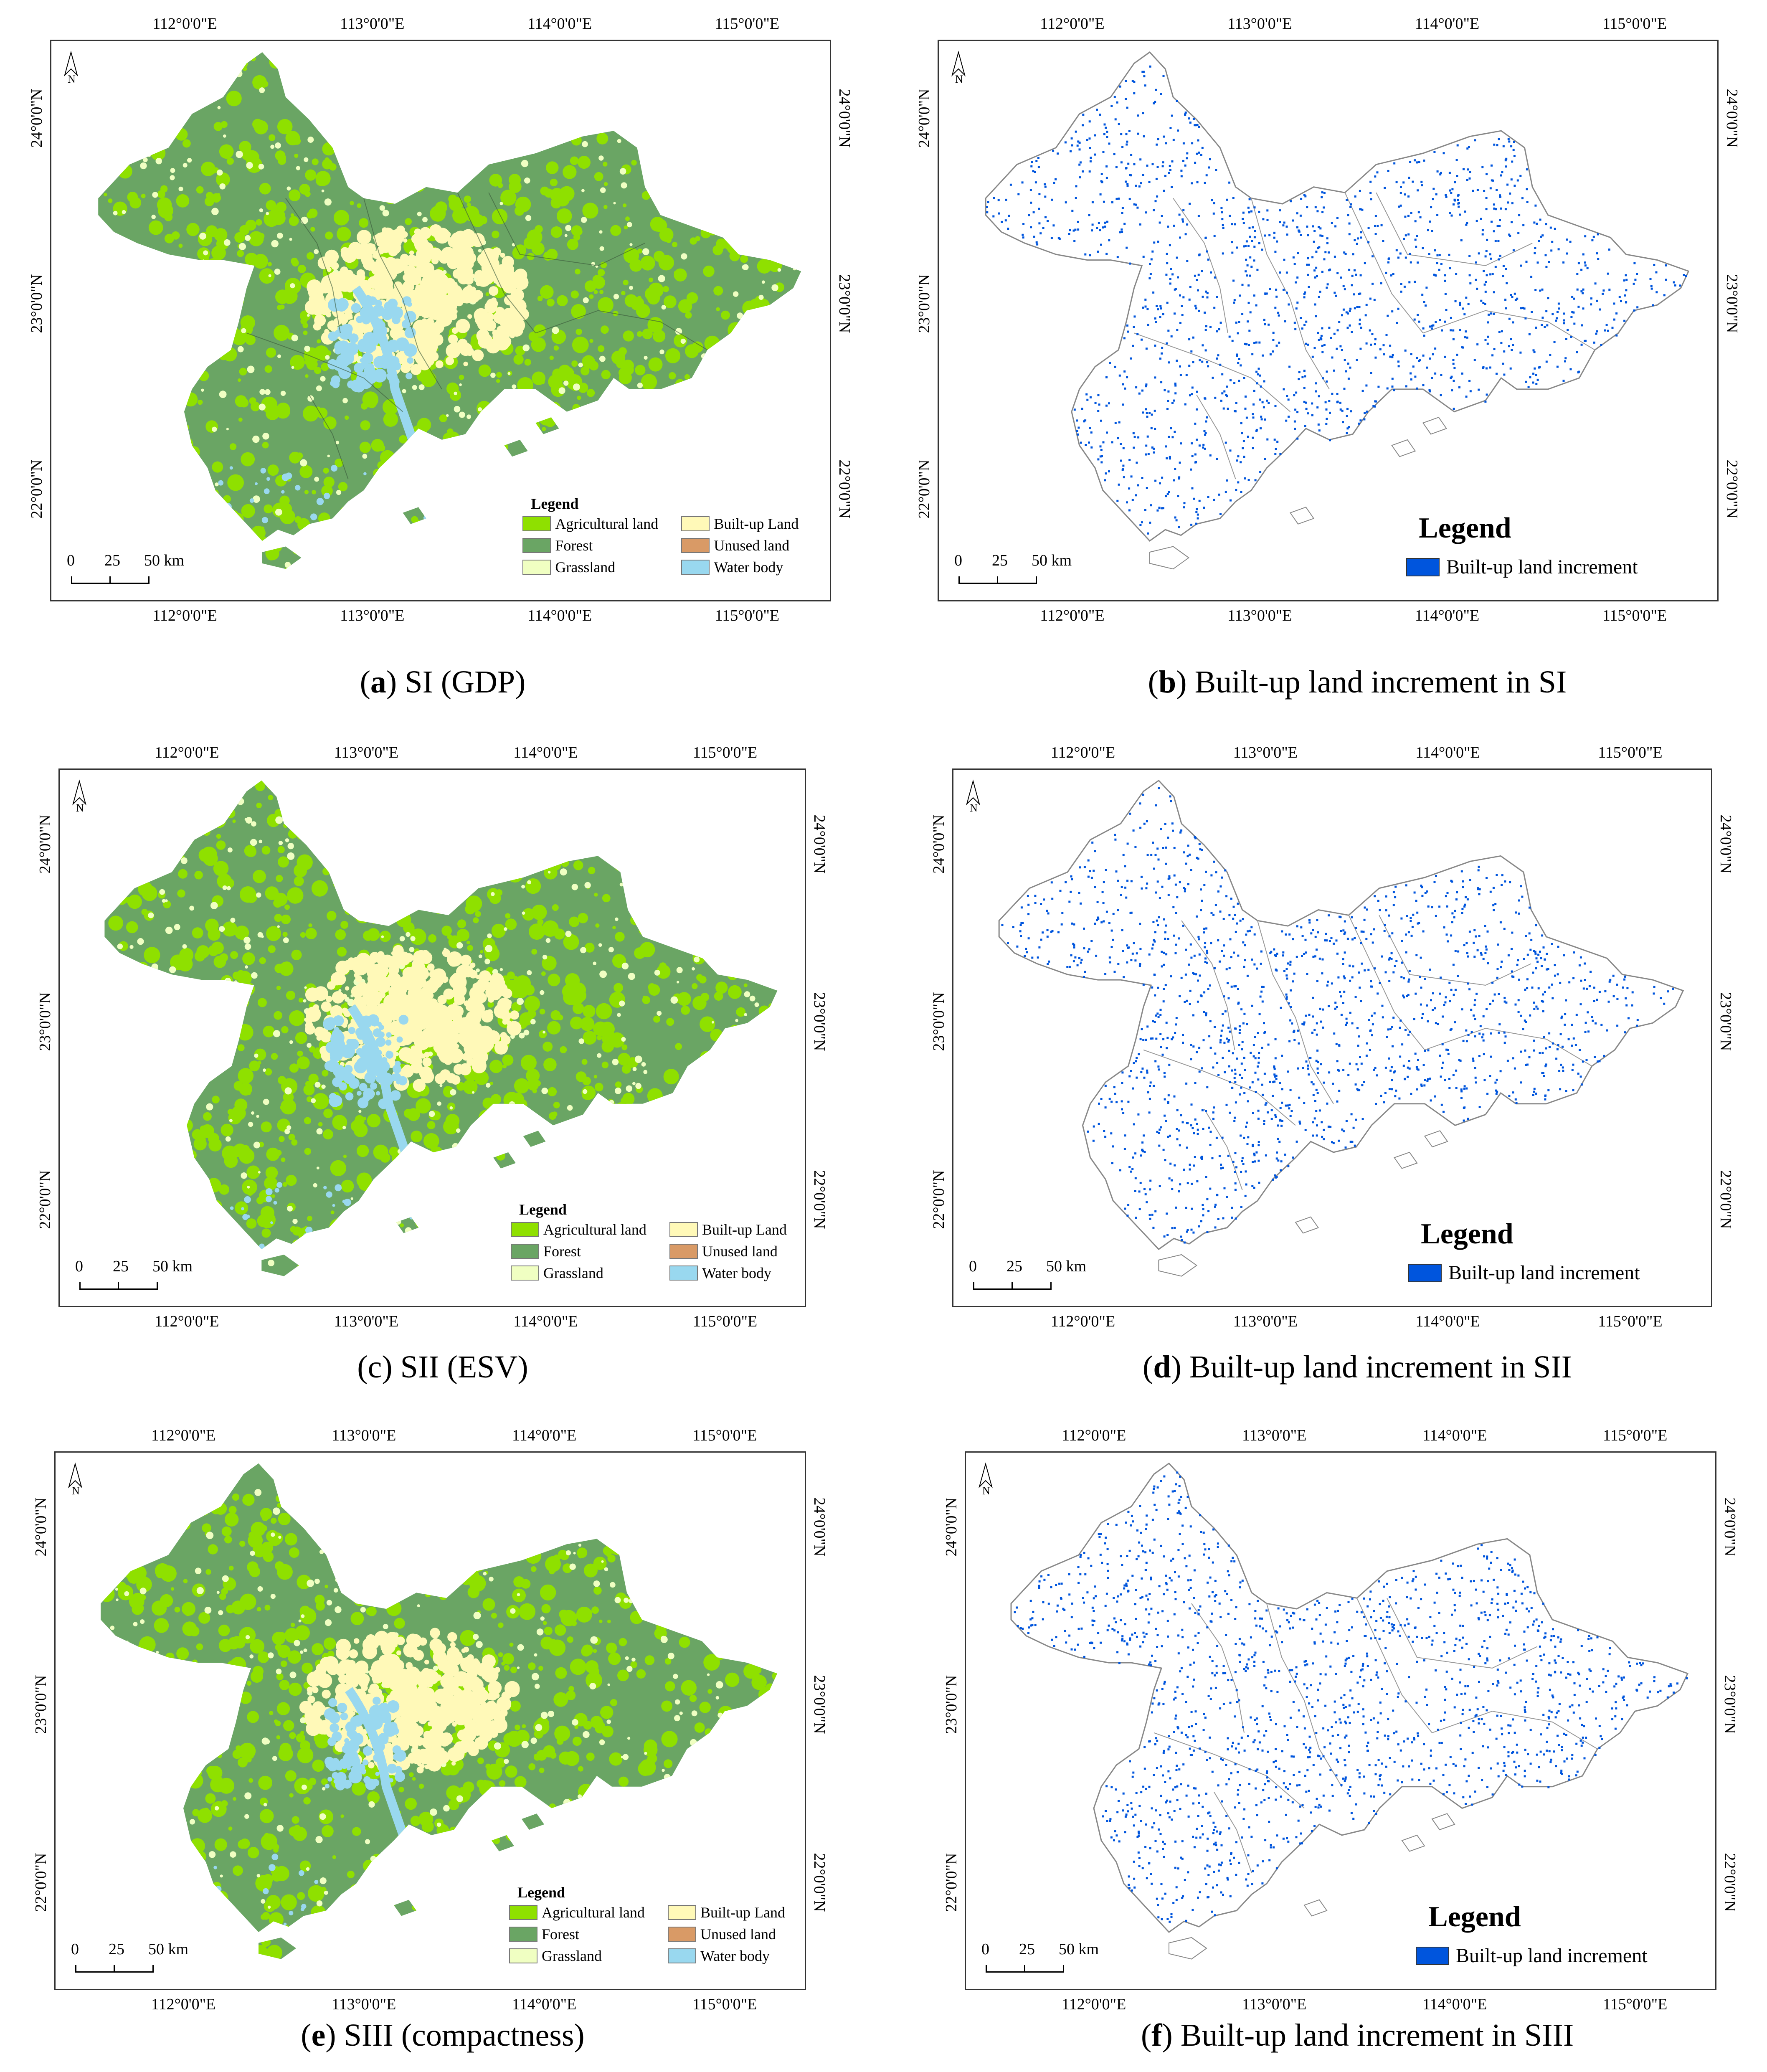 This screenshot has width=1767, height=2072. I want to click on legend-label: Forest, so click(560, 1934).